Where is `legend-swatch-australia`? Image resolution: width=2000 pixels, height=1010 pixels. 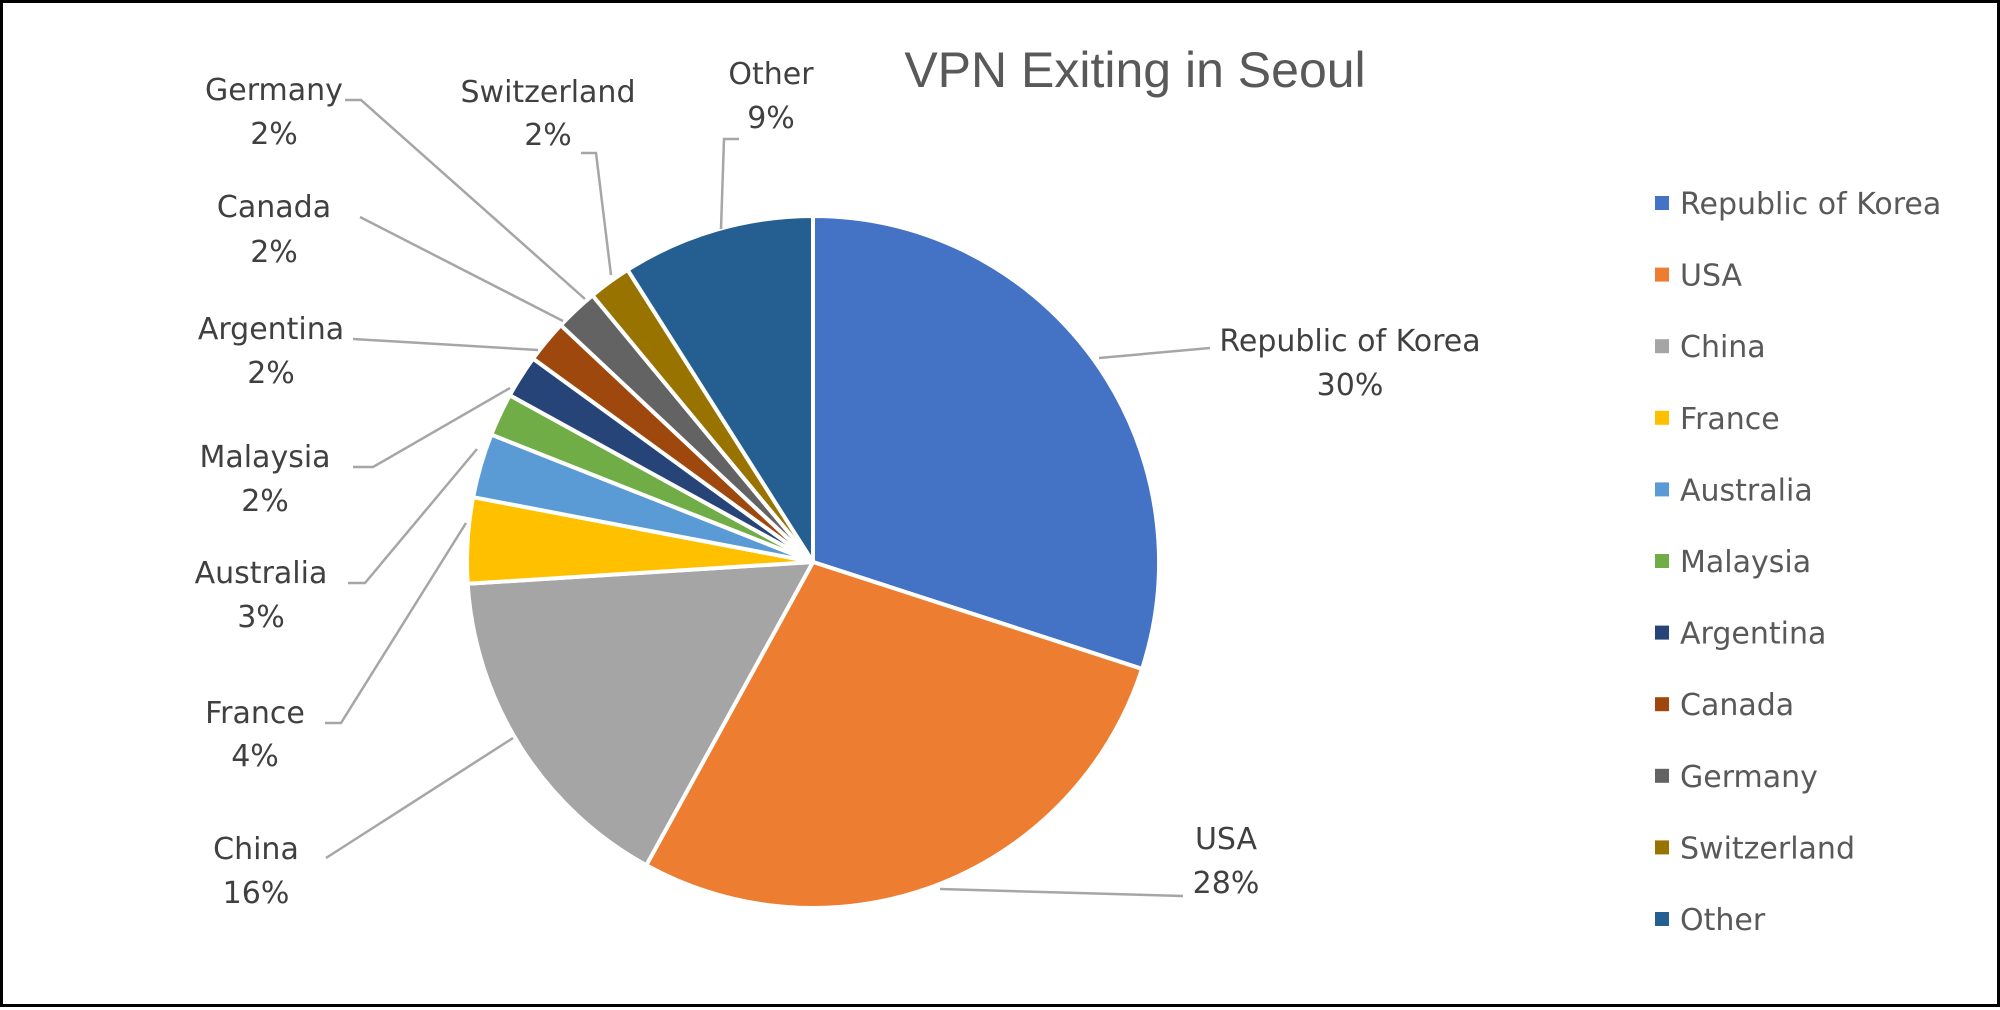
legend-swatch-australia is located at coordinates (1662, 489).